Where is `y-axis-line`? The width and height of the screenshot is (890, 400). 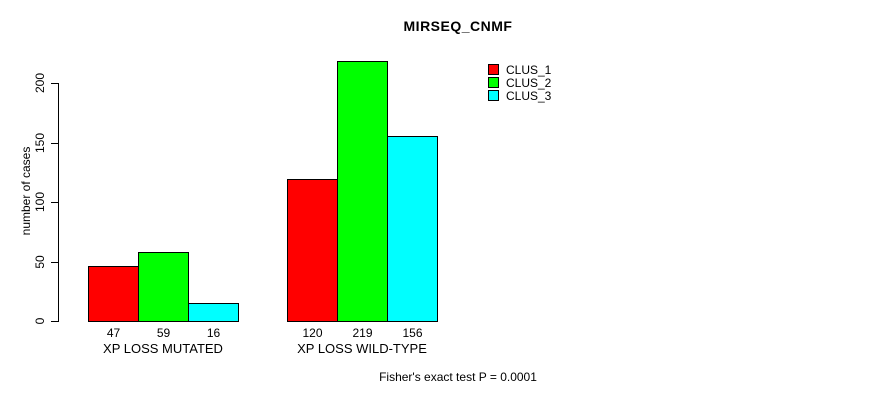
y-axis-line is located at coordinates (58, 202).